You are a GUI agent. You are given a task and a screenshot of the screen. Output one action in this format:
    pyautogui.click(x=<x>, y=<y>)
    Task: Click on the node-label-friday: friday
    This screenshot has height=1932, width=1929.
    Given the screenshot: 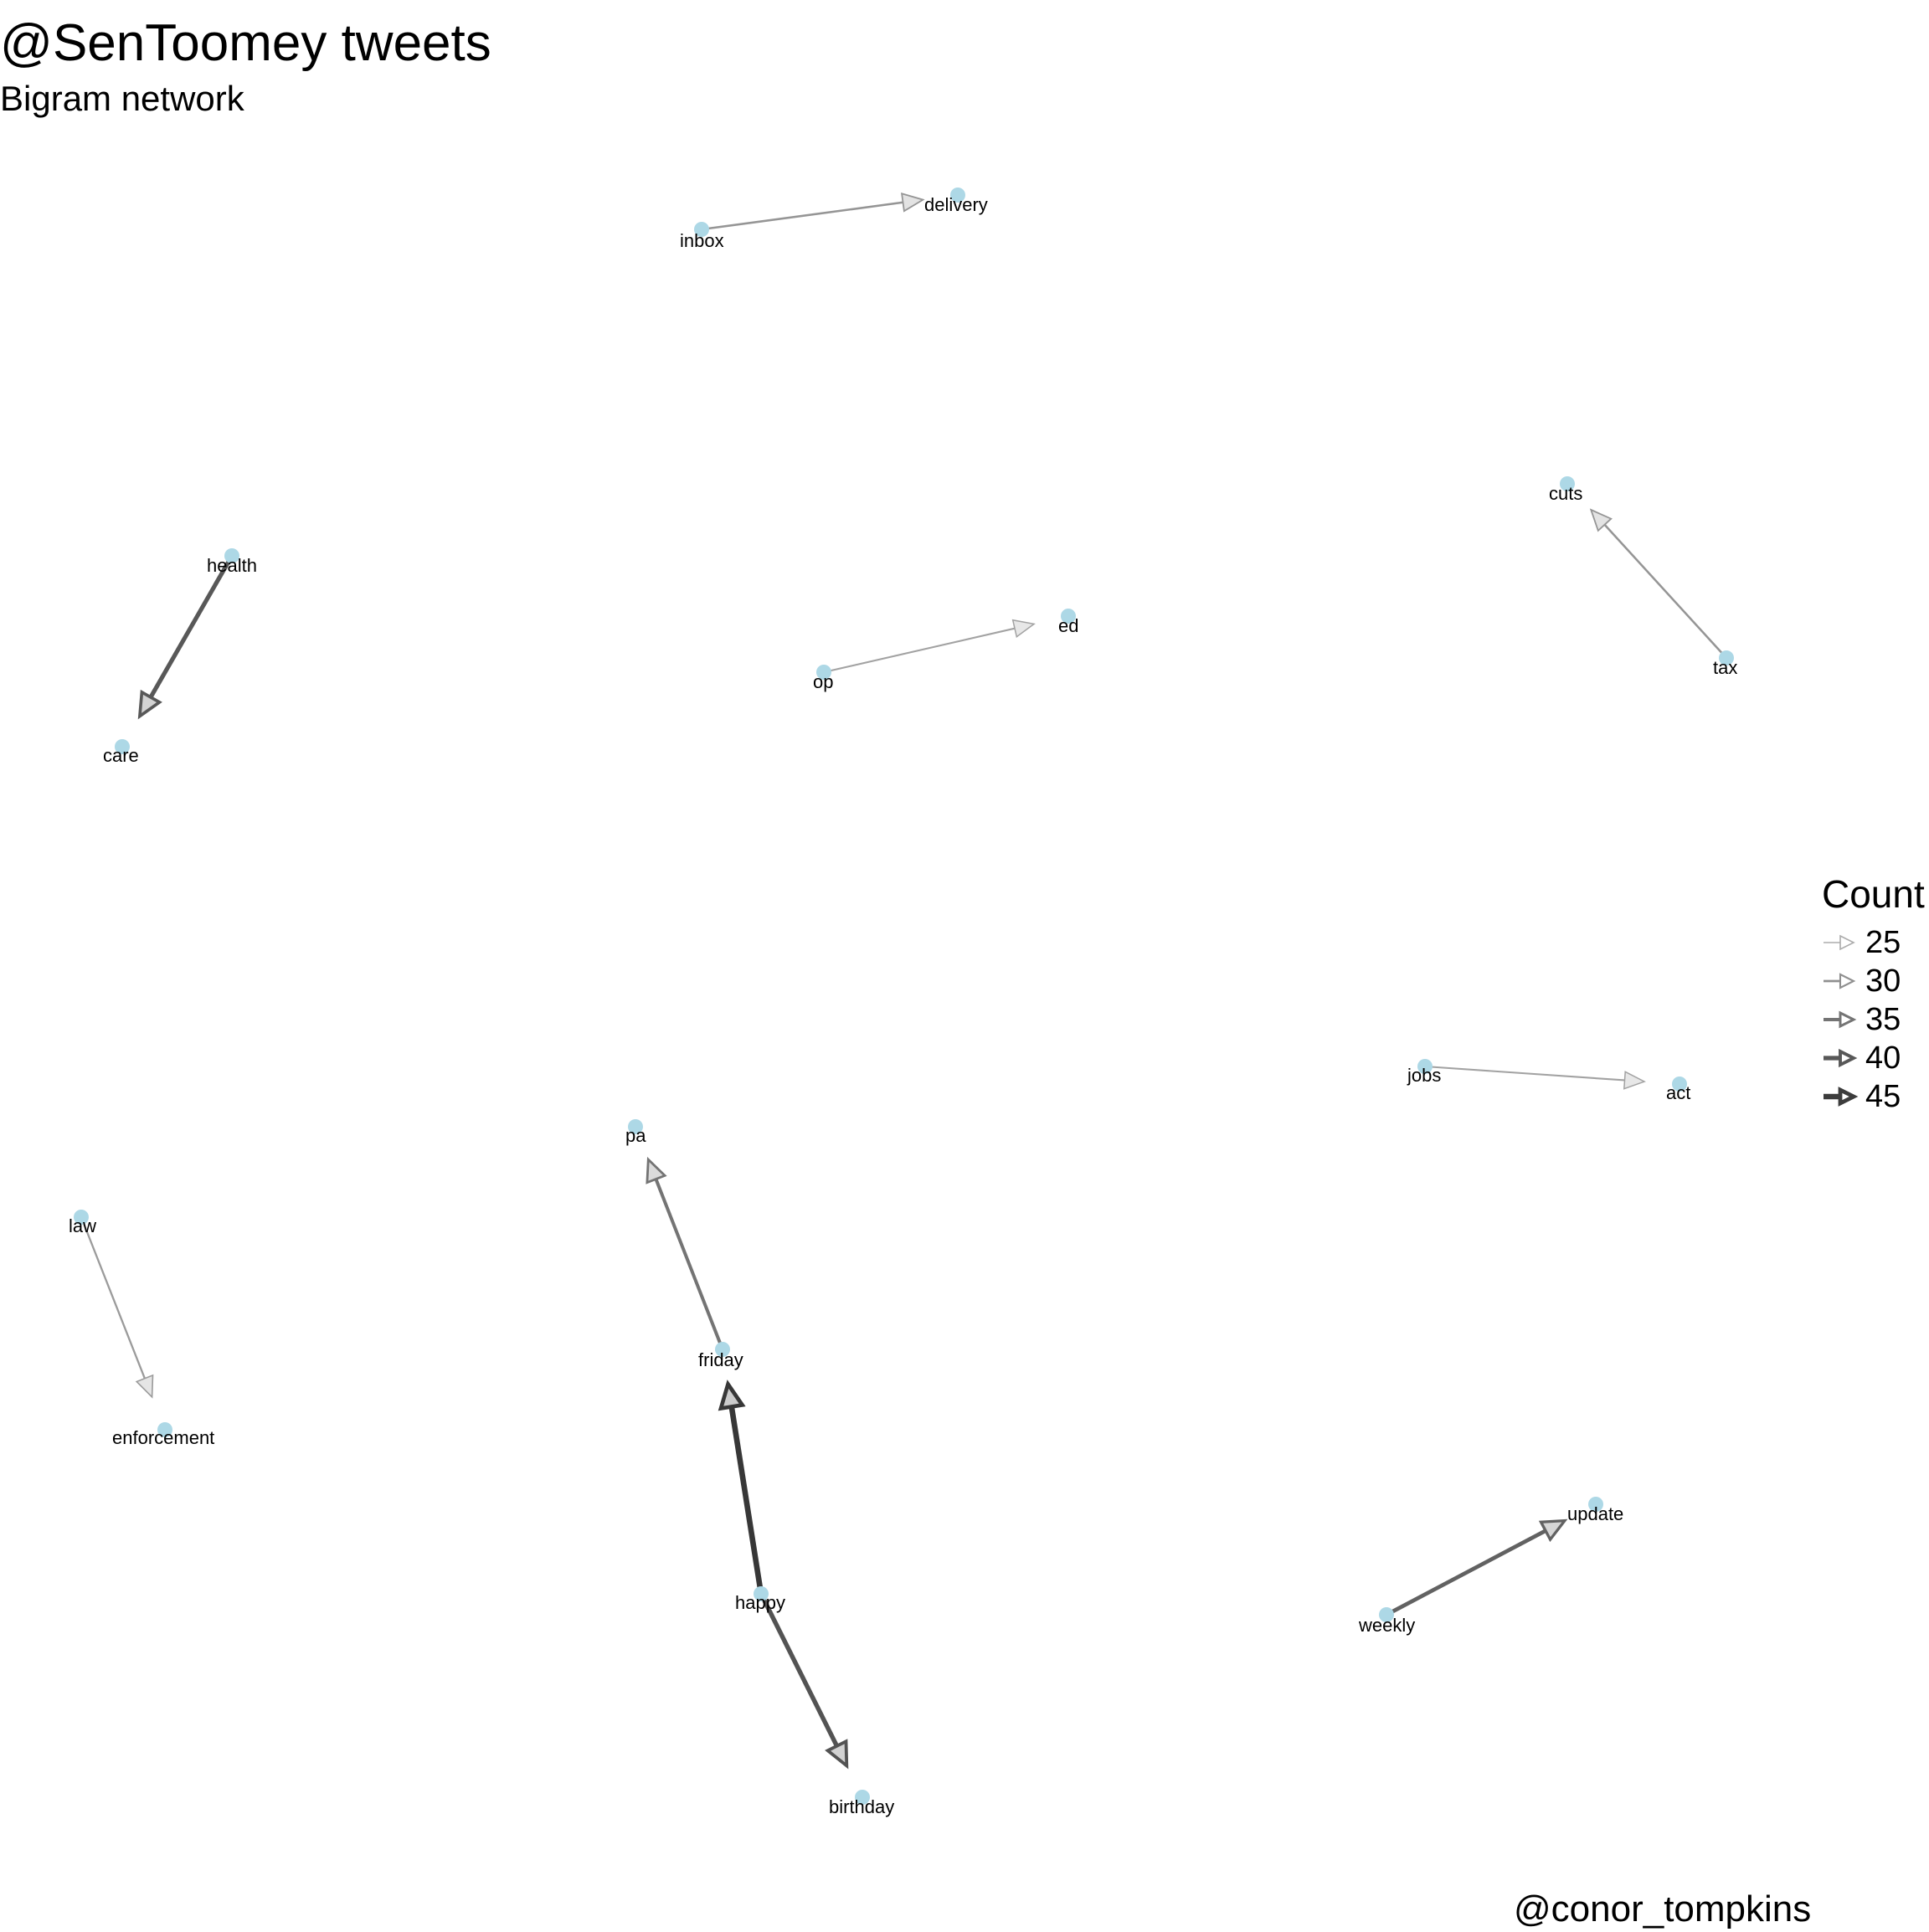 What is the action you would take?
    pyautogui.click(x=721, y=1360)
    